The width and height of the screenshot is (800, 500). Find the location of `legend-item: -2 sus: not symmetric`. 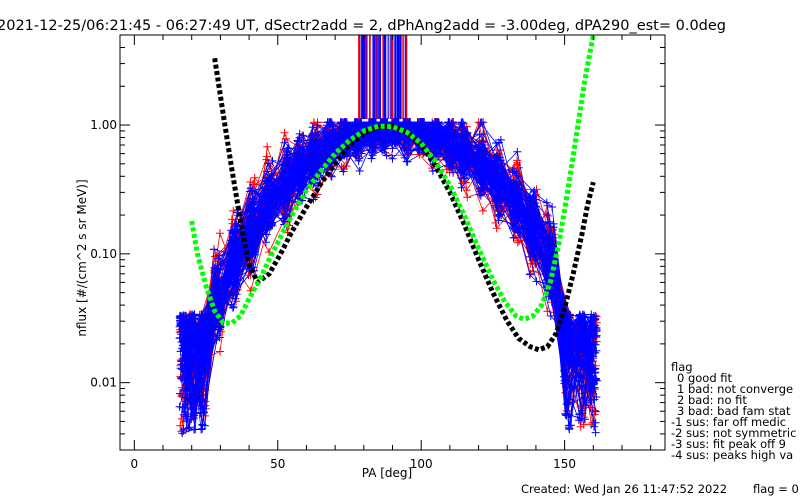

legend-item: -2 sus: not symmetric is located at coordinates (733, 433).